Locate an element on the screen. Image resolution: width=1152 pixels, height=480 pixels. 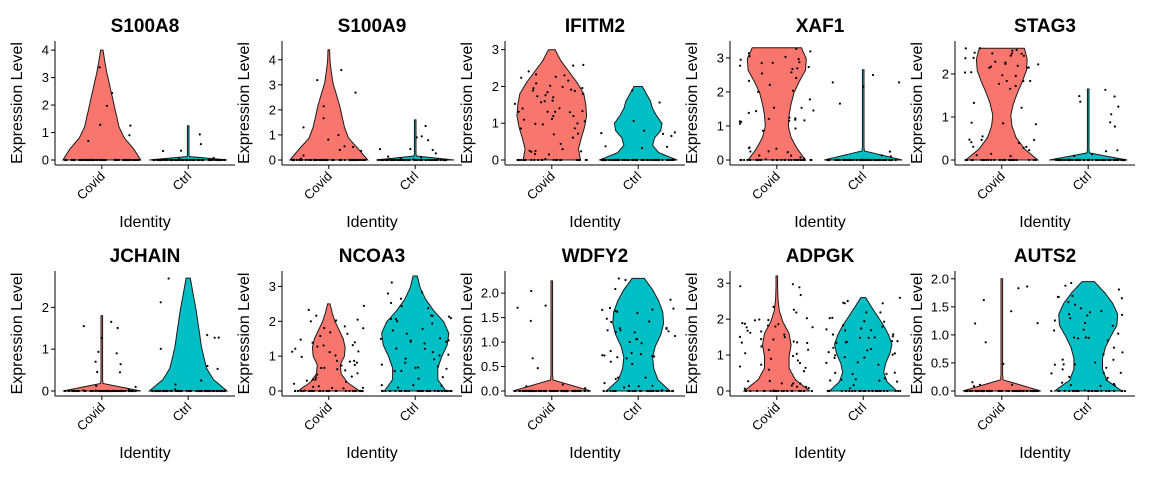
violin-ctrl is located at coordinates (863, 115).